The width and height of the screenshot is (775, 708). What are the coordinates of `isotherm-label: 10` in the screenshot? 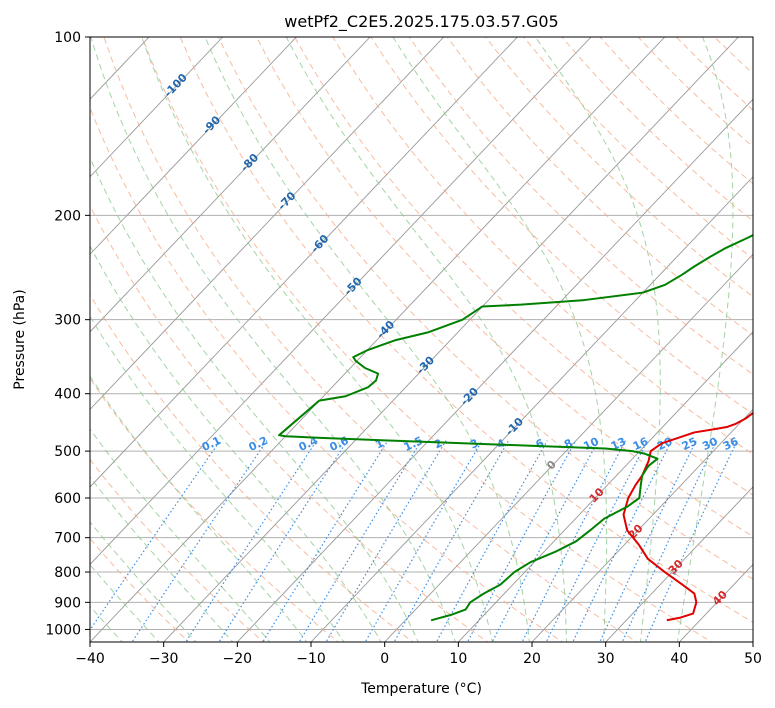 It's located at (597, 495).